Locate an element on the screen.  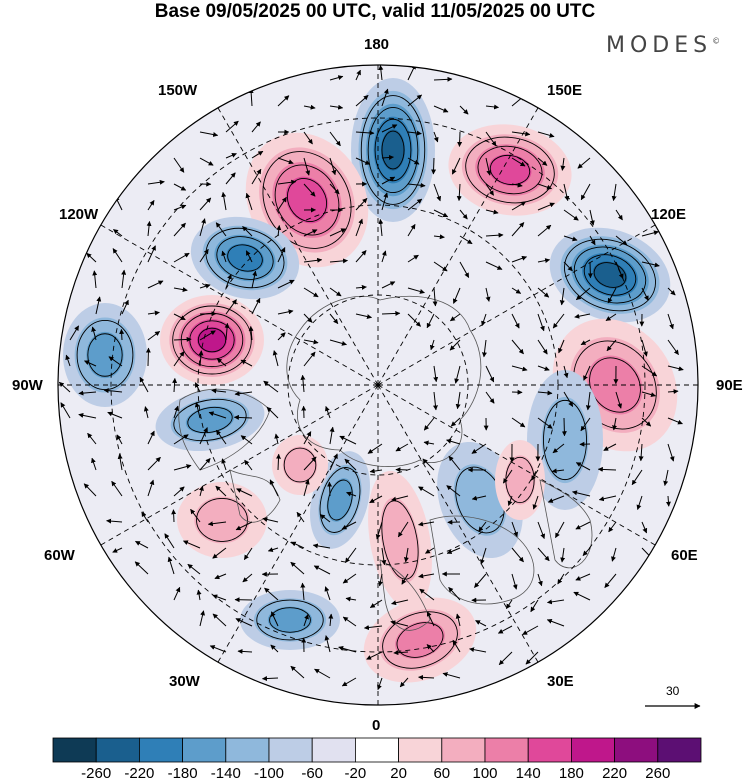
label-60W: 60W is located at coordinates (59, 555).